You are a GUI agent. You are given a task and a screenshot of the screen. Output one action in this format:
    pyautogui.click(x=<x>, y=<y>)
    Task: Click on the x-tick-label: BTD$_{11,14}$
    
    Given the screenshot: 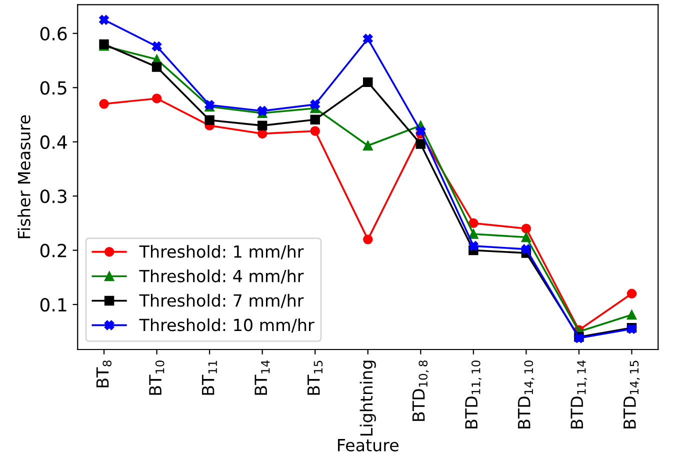 What is the action you would take?
    pyautogui.click(x=579, y=394)
    